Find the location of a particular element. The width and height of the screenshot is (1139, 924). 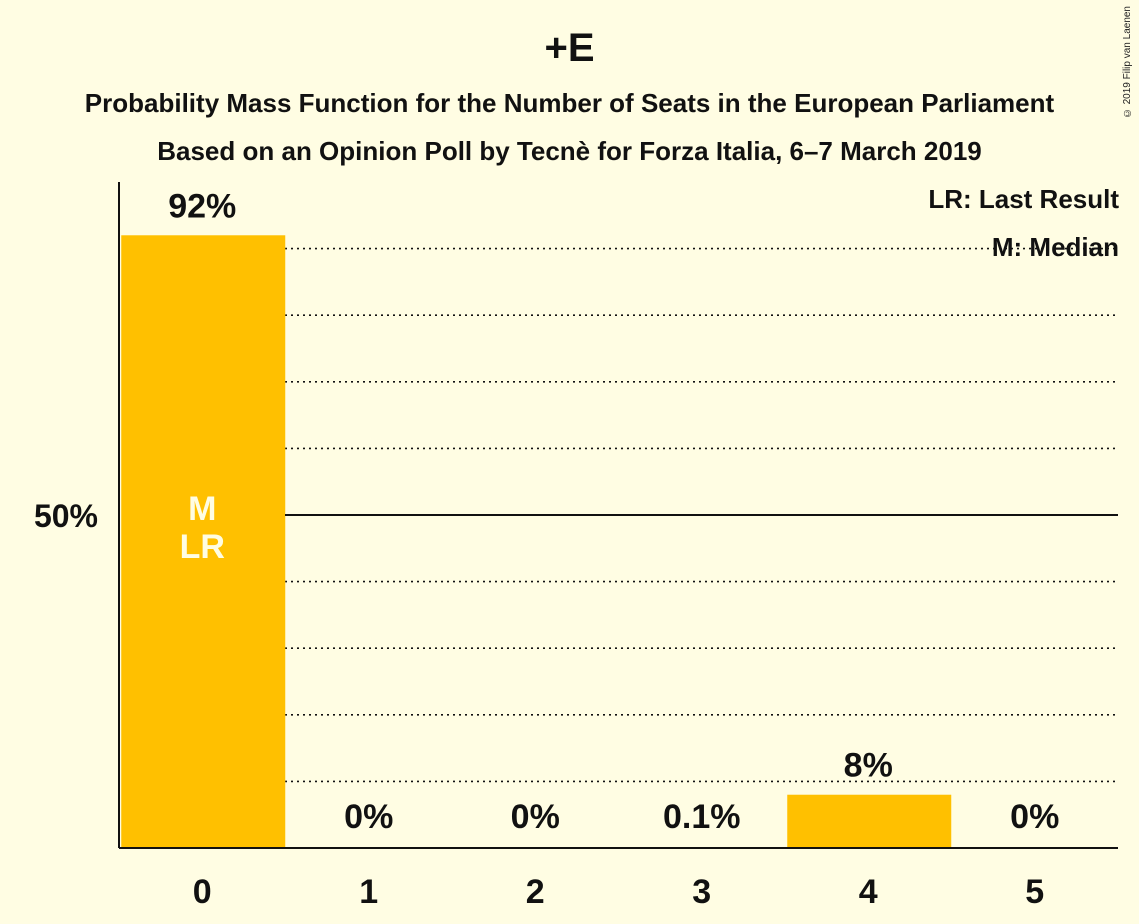

x-tick-label-1: 1 is located at coordinates (368, 892).